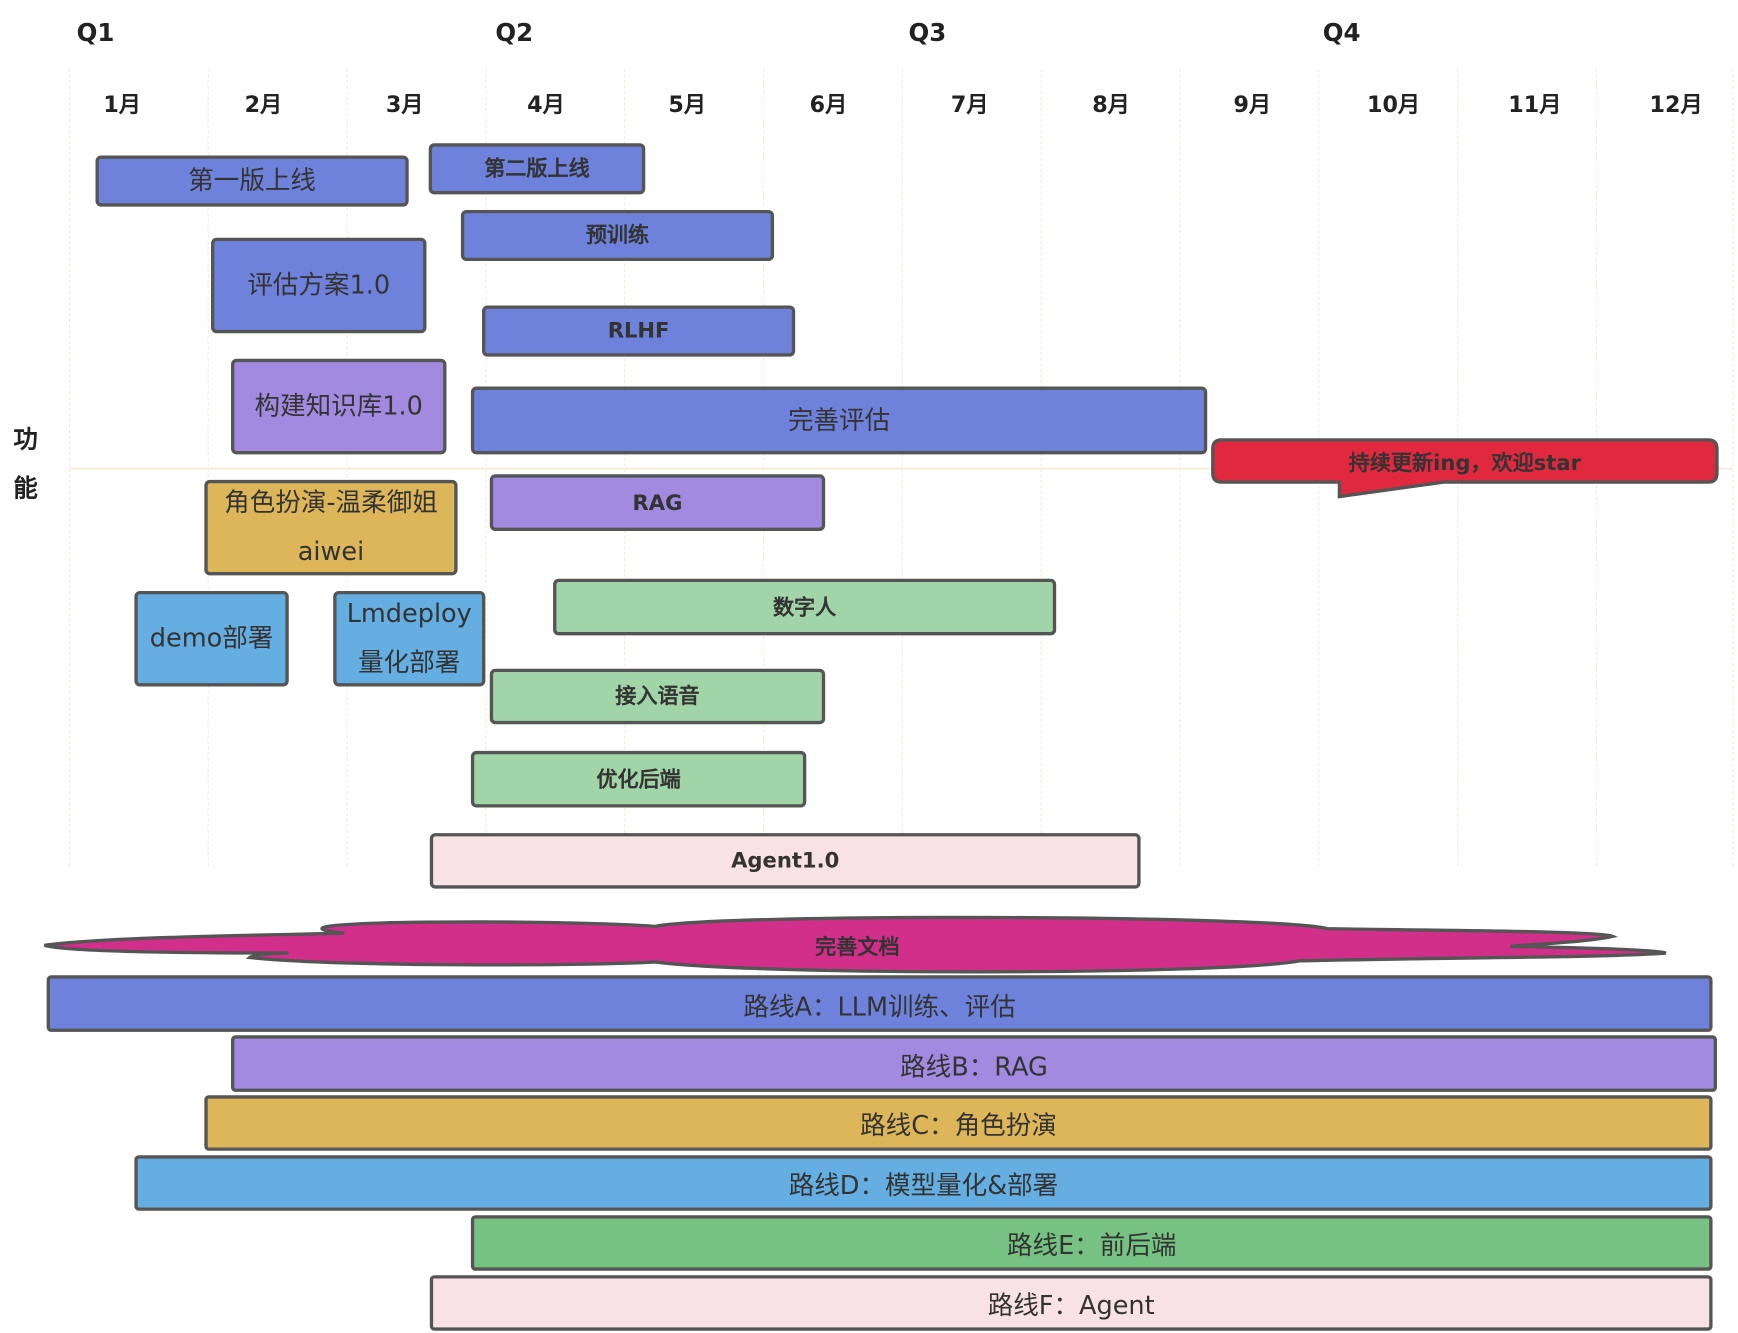 The width and height of the screenshot is (1738, 1333). What do you see at coordinates (805, 607) in the screenshot?
I see `task-bar: 数字人` at bounding box center [805, 607].